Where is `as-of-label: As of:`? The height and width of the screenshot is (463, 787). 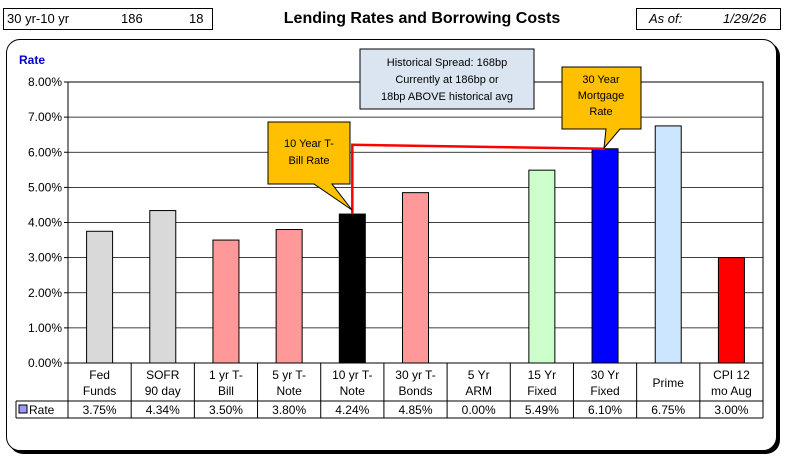 as-of-label: As of: is located at coordinates (666, 18).